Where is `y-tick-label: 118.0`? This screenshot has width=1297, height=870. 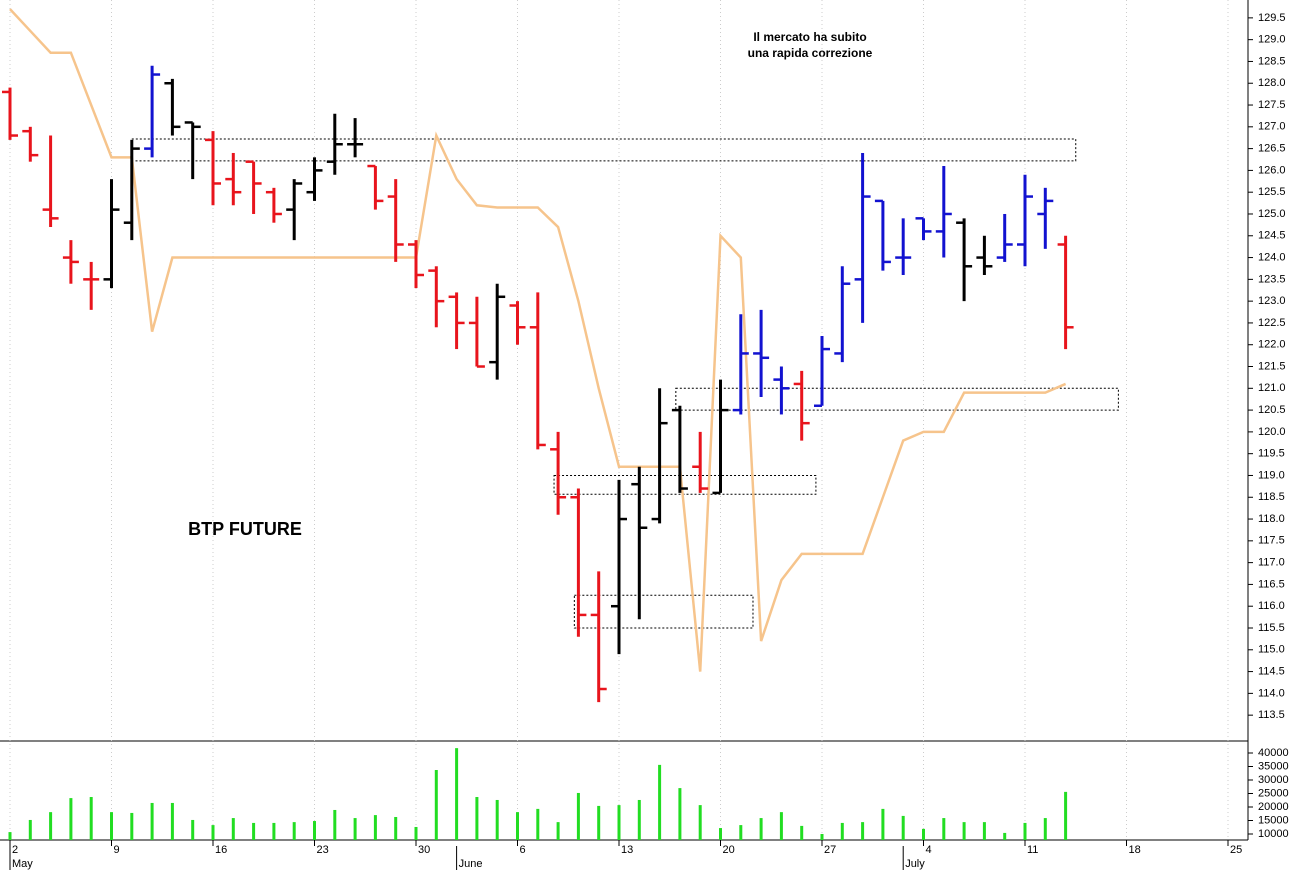
y-tick-label: 118.0 is located at coordinates (1271, 519).